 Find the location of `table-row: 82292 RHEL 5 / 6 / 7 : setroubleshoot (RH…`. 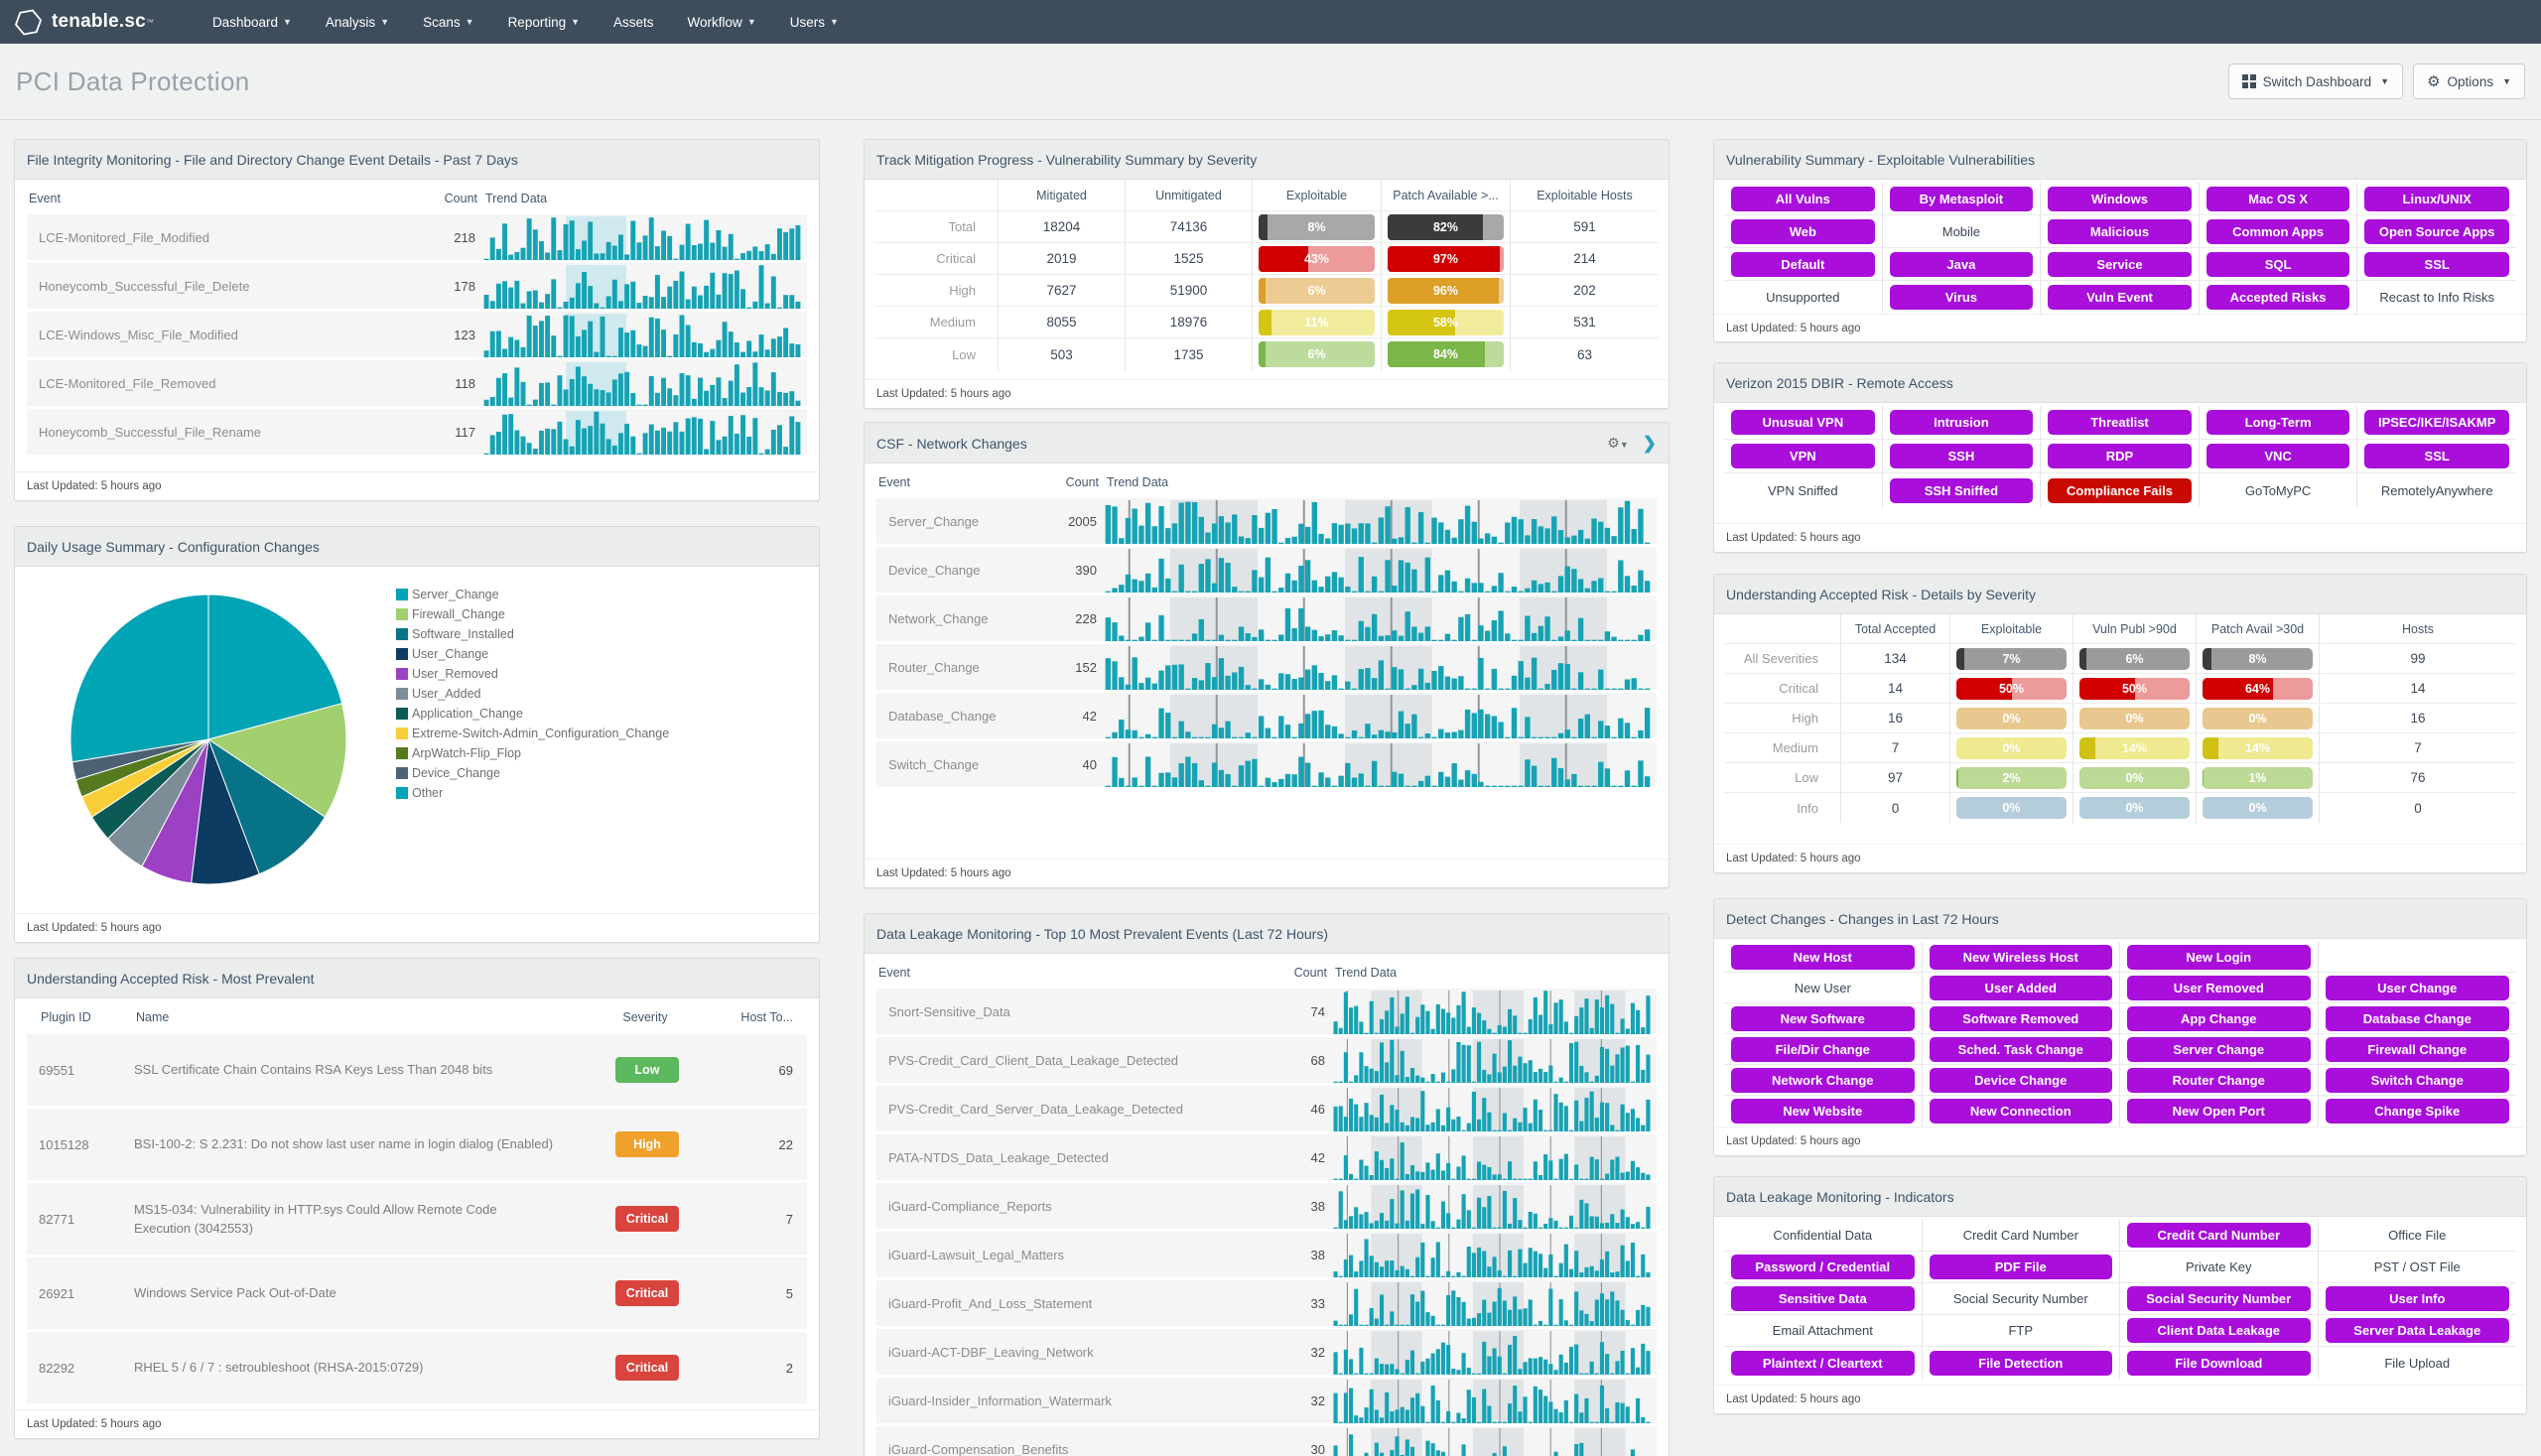

table-row: 82292 RHEL 5 / 6 / 7 : setroubleshoot (RH… is located at coordinates (417, 1367).